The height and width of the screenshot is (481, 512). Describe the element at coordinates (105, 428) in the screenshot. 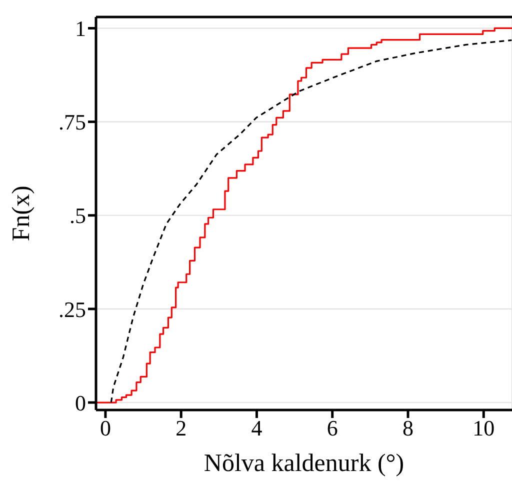

I see `x-tick-label: 0` at that location.